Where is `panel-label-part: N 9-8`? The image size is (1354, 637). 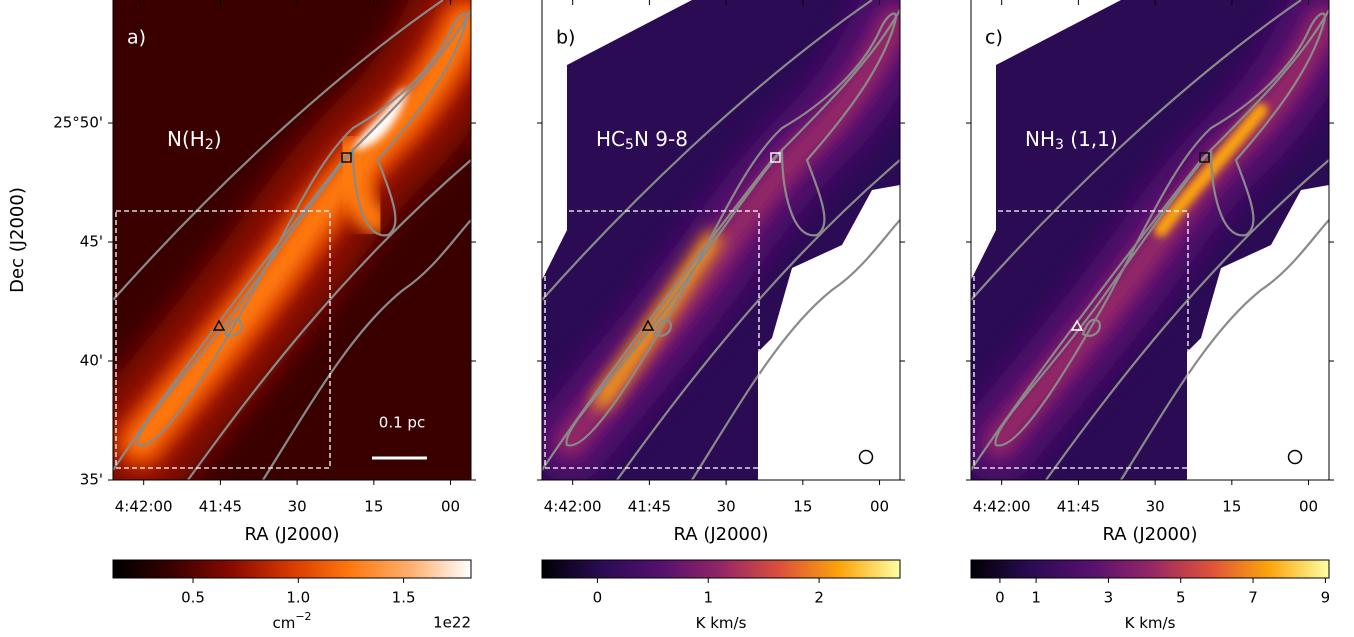
panel-label-part: N 9-8 is located at coordinates (661, 139).